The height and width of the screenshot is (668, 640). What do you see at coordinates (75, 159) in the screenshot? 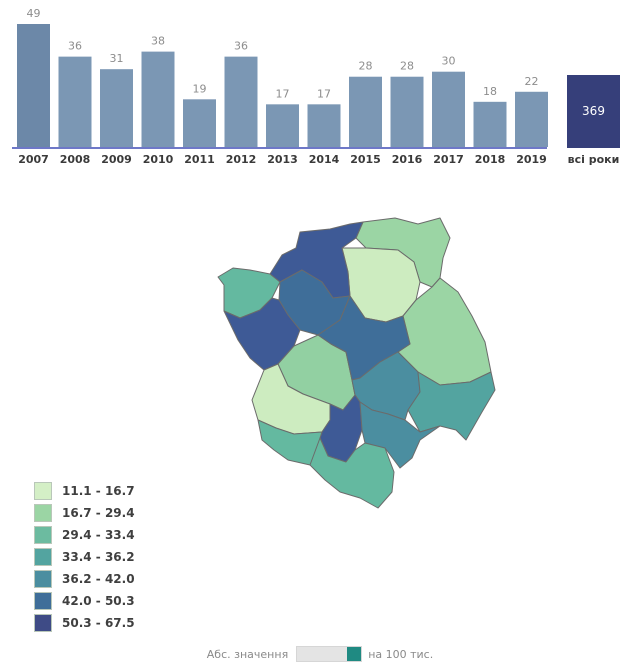
I see `x-tick-label: 2008` at bounding box center [75, 159].